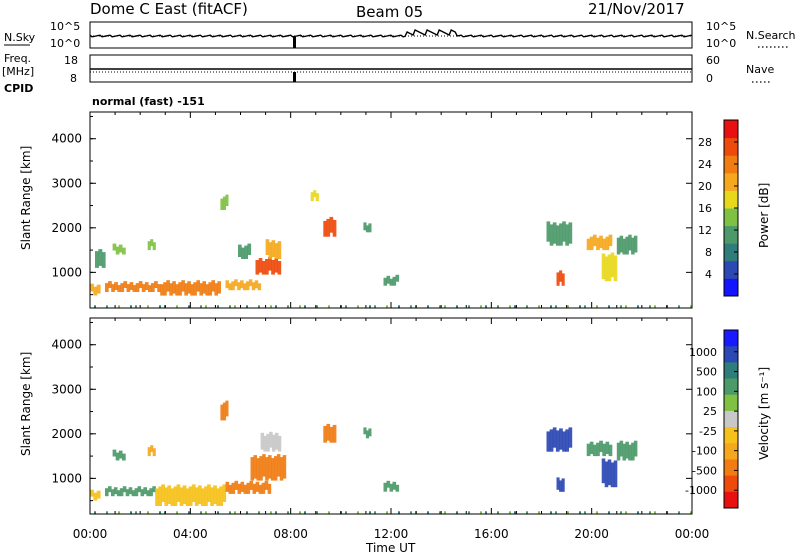  What do you see at coordinates (705, 164) in the screenshot?
I see `power-colorbar-tick-label: 24` at bounding box center [705, 164].